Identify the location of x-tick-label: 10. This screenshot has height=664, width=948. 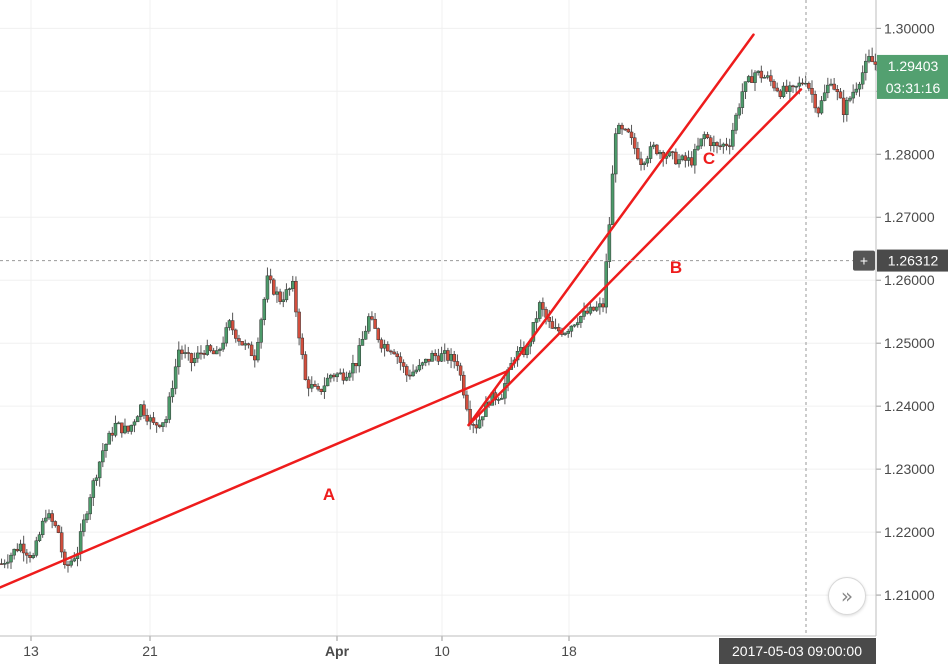
(442, 651).